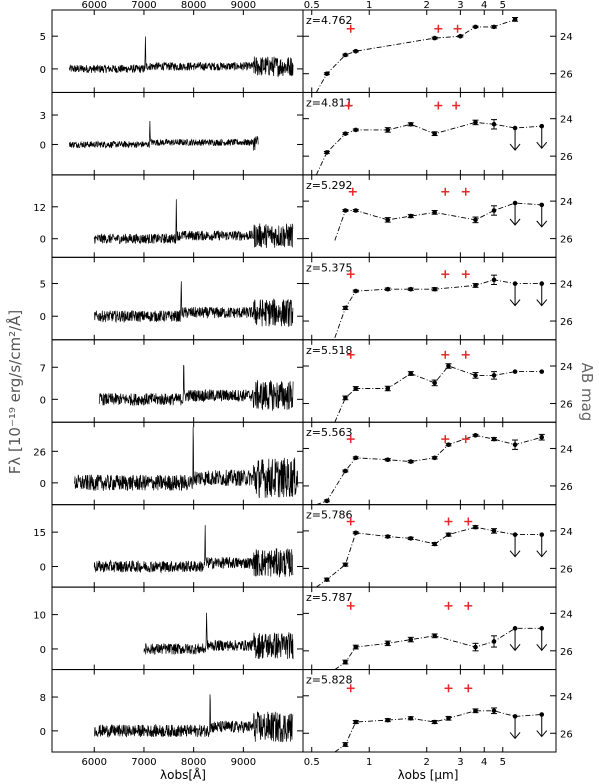  I want to click on bottom-x-tick-label: 8000, so click(193, 762).